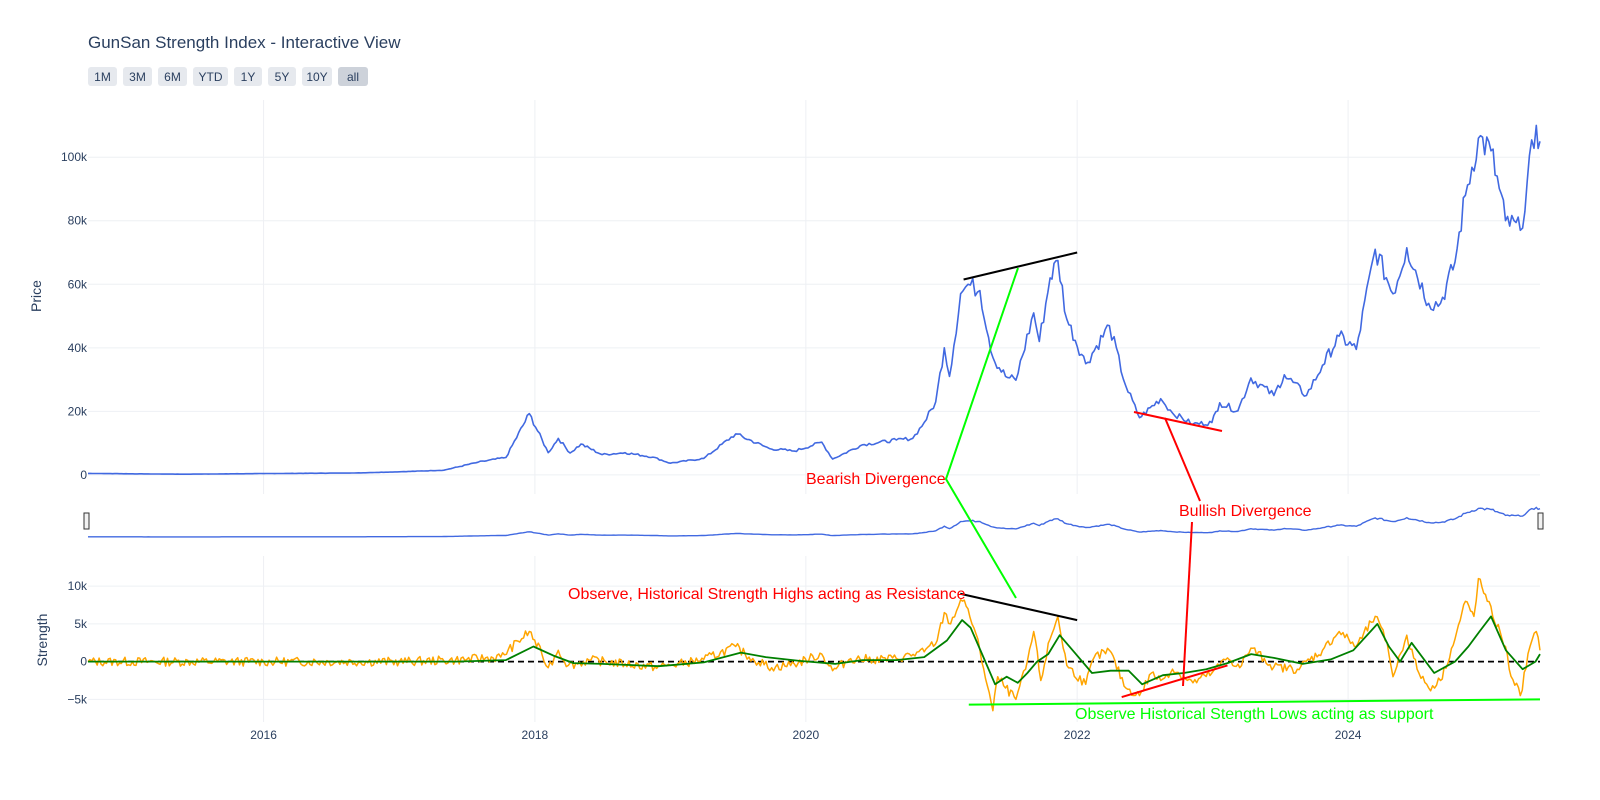  I want to click on annotation-bullish-divergence: Bullish Divergence, so click(1245, 511).